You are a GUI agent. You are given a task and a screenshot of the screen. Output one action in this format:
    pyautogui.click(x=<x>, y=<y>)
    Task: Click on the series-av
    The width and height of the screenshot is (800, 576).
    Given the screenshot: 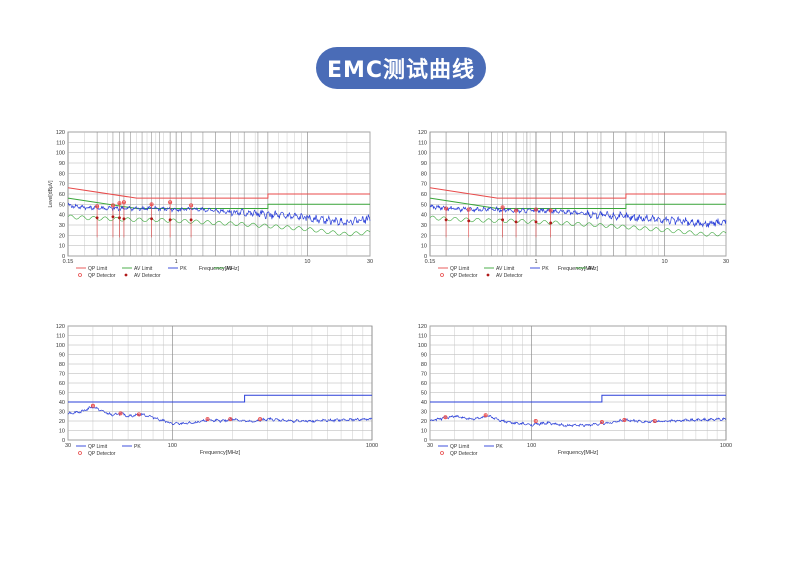 What is the action you would take?
    pyautogui.click(x=578, y=226)
    